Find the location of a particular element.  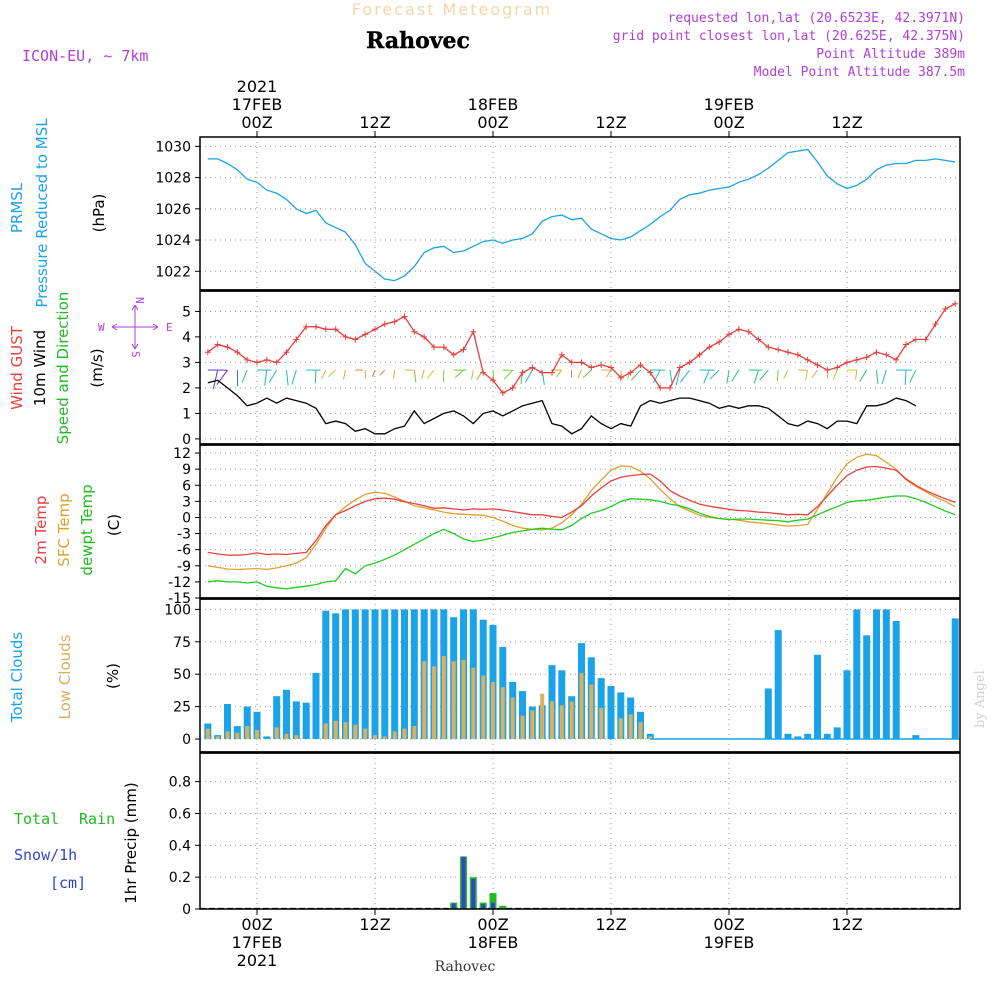

pressure-ytick-label: 1022 is located at coordinates (173, 272).